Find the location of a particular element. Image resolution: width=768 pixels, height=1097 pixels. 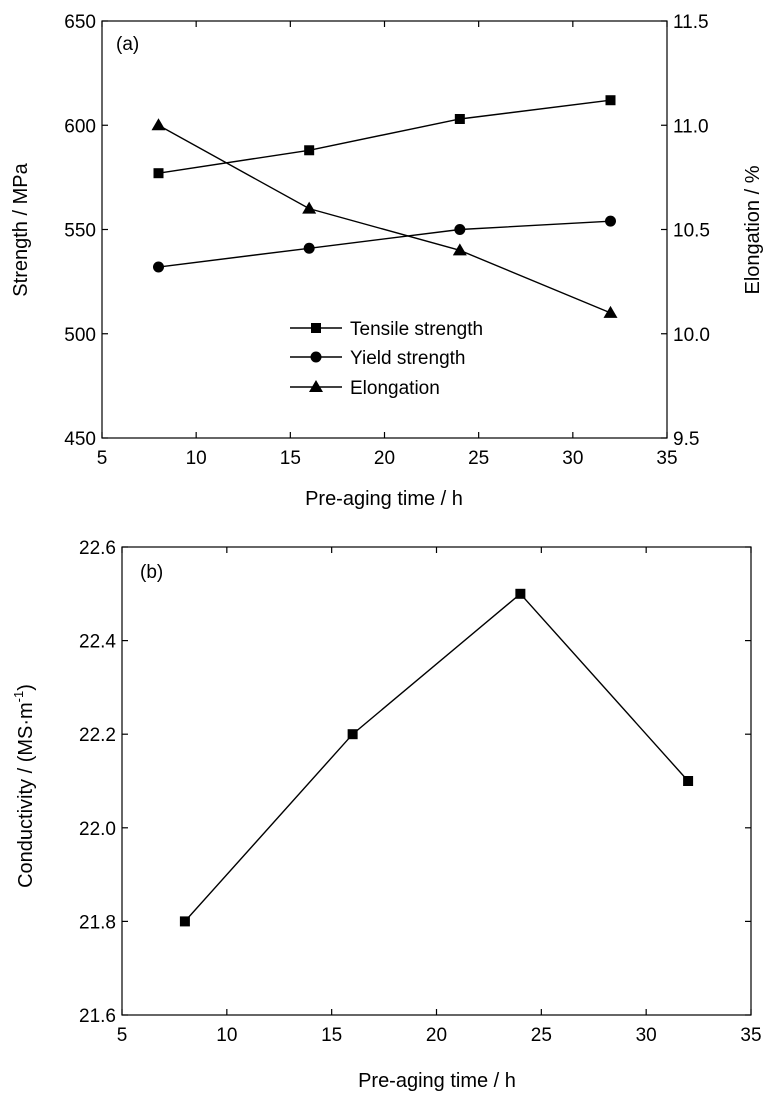

panel-a-y-tick-label: 650 is located at coordinates (80, 22).